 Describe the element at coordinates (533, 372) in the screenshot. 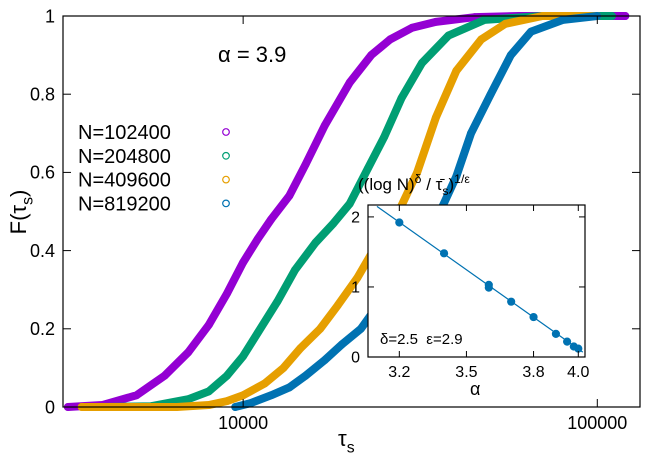

I see `x-tick-label: 3.8` at that location.